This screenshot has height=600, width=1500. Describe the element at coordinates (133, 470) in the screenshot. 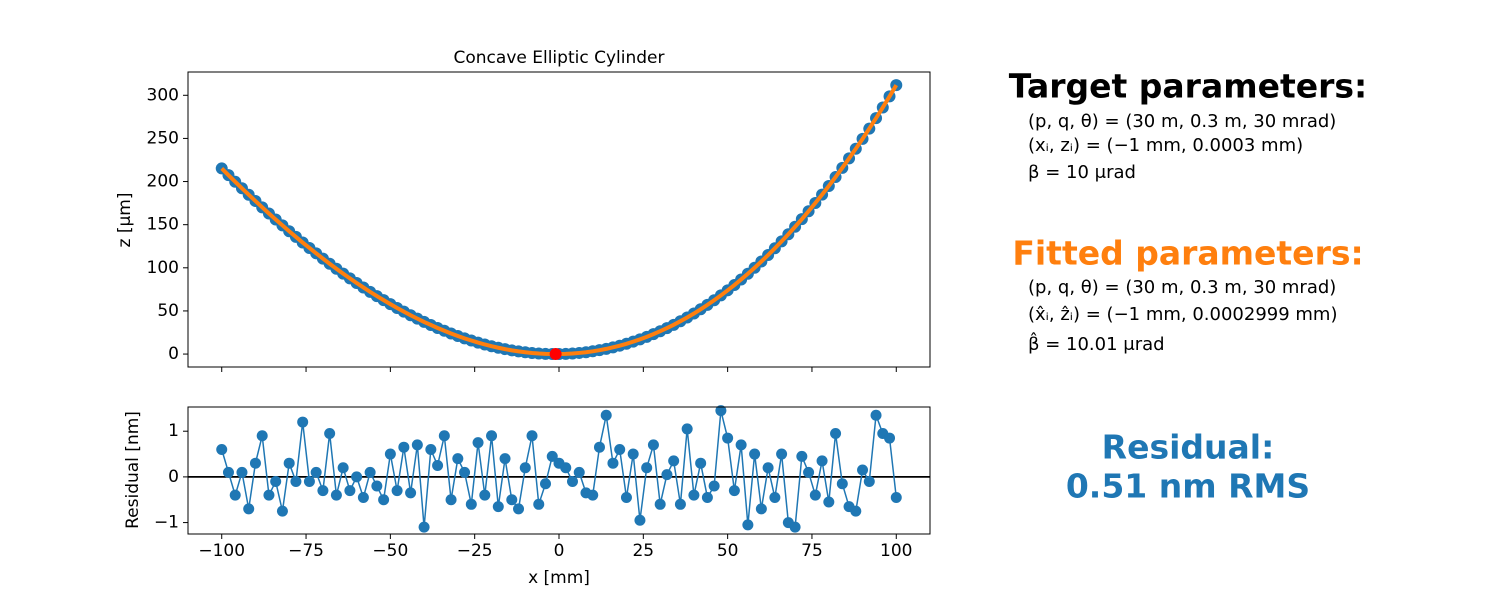

I see `y-axis-label: Residual [nm]` at that location.